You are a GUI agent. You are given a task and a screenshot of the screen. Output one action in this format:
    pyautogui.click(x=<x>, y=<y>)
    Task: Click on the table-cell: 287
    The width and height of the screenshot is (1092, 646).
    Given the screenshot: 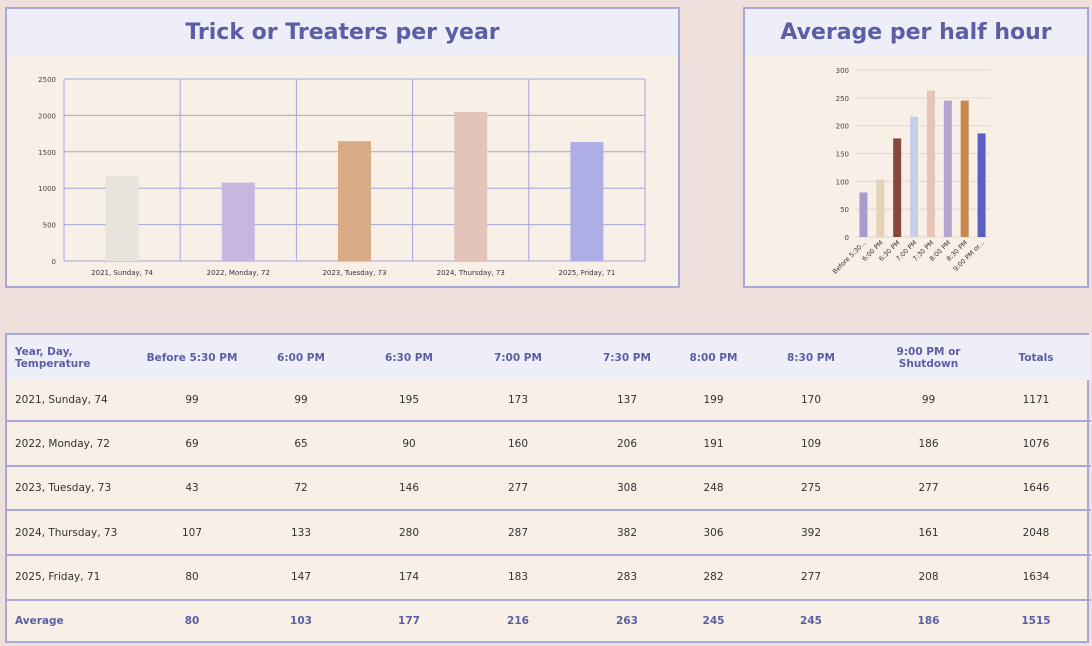 What is the action you would take?
    pyautogui.click(x=518, y=532)
    